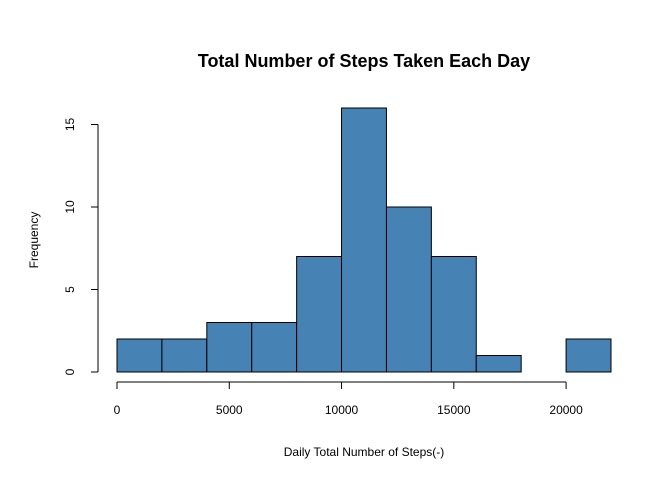  I want to click on x-axis-label: Daily Total Number of Steps(-), so click(364, 452).